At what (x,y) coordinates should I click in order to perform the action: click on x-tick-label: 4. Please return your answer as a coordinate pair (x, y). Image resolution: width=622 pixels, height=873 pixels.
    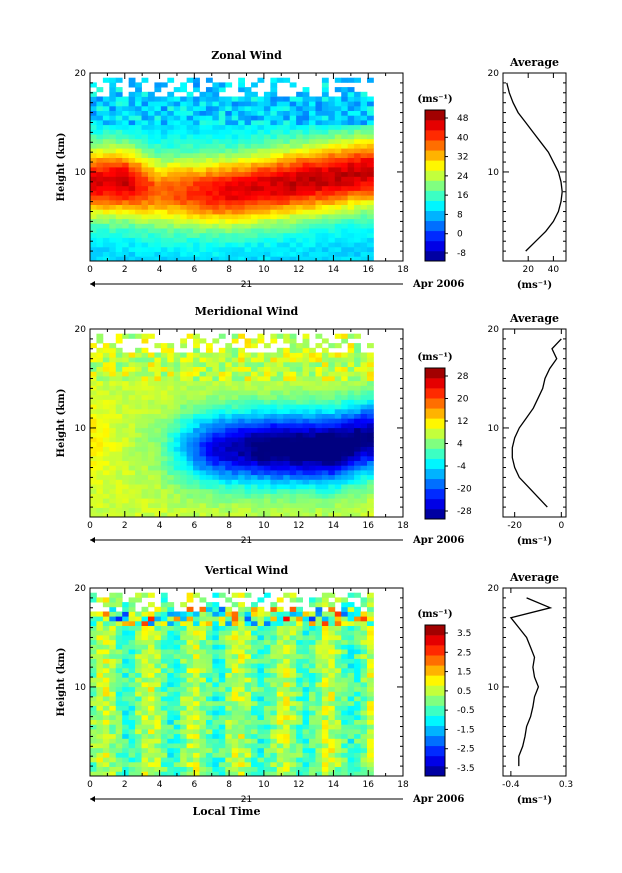
    Looking at the image, I should click on (160, 270).